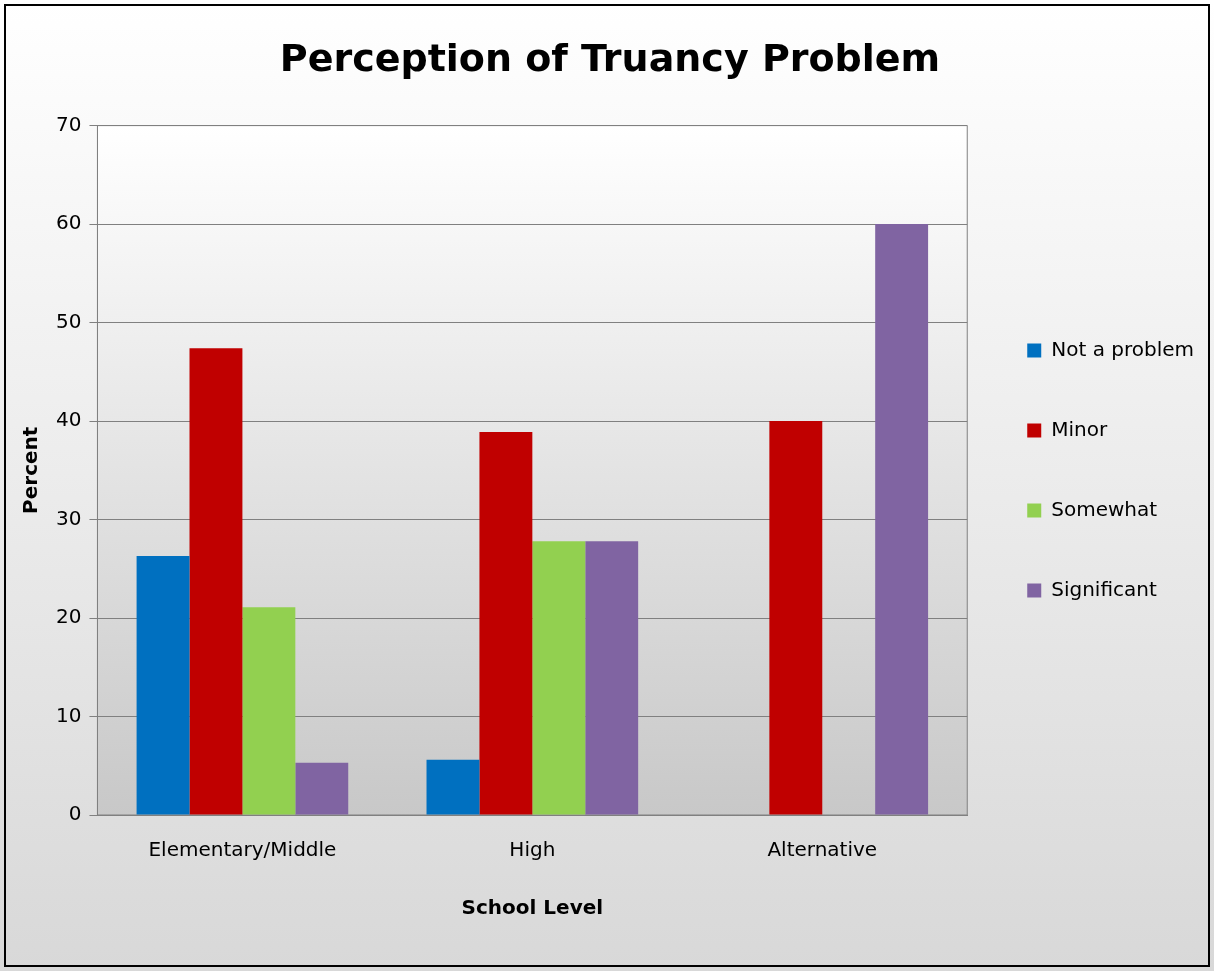  What do you see at coordinates (69, 123) in the screenshot?
I see `y-tick-label: 70` at bounding box center [69, 123].